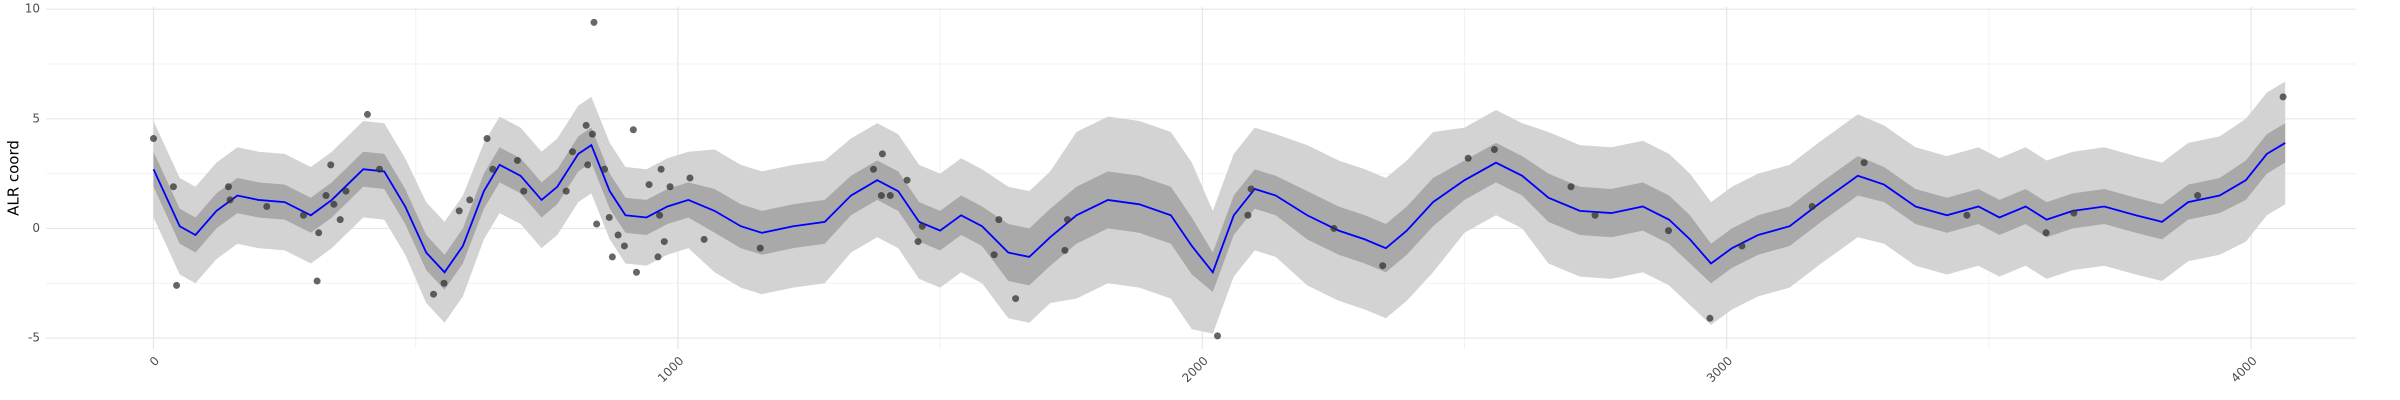  Describe the element at coordinates (2243, 369) in the screenshot. I see `x-tick-label: 4000` at that location.